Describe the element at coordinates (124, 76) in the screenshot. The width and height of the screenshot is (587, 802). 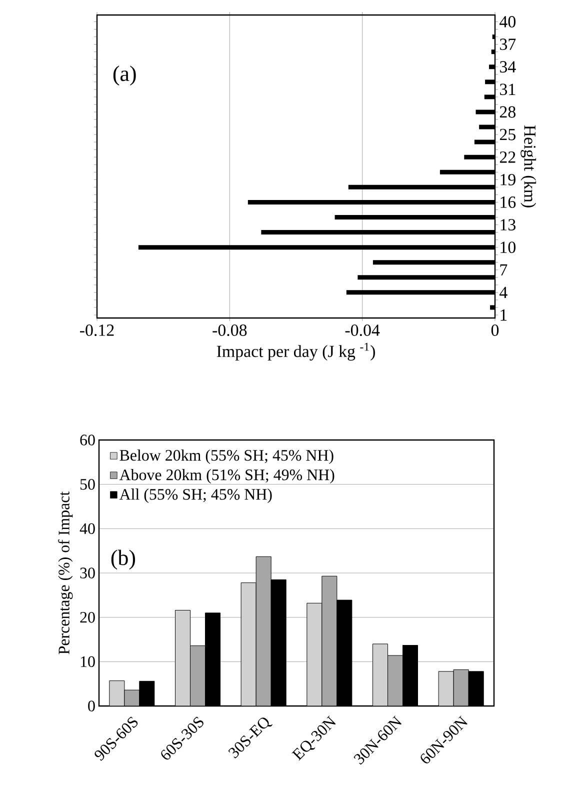
I see `annotation: (a)` at that location.